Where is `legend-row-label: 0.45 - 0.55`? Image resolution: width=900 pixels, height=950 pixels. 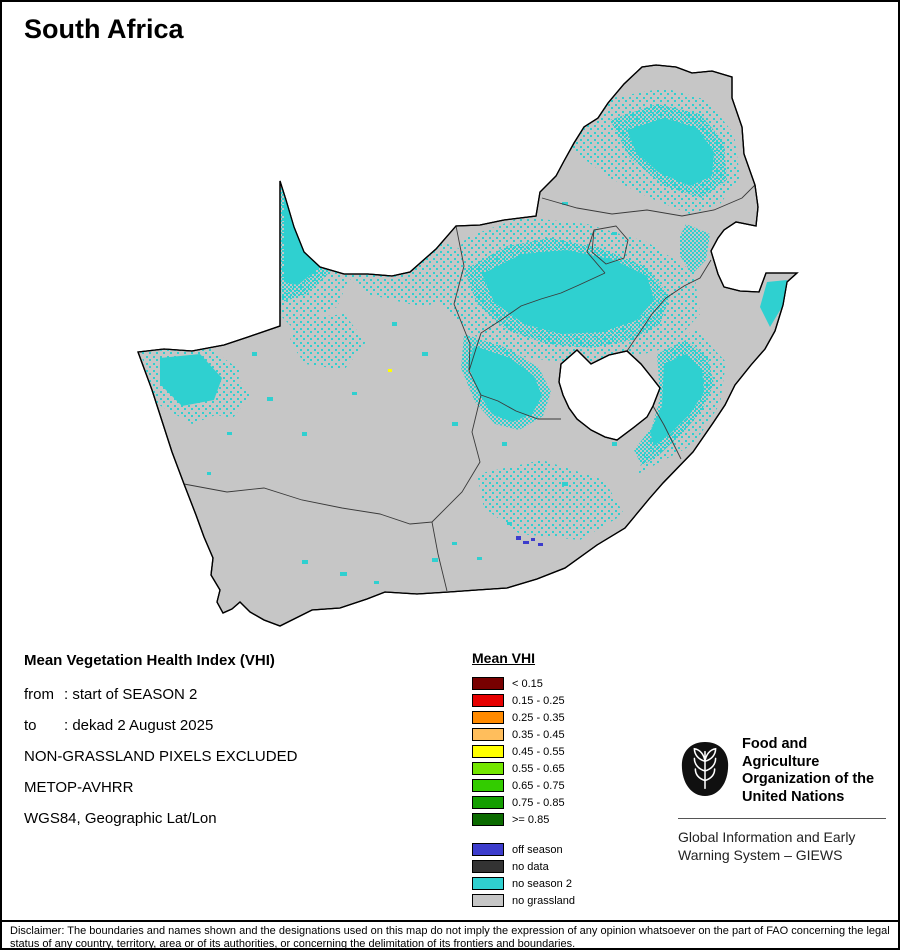
legend-row-label: 0.45 - 0.55 is located at coordinates (538, 751).